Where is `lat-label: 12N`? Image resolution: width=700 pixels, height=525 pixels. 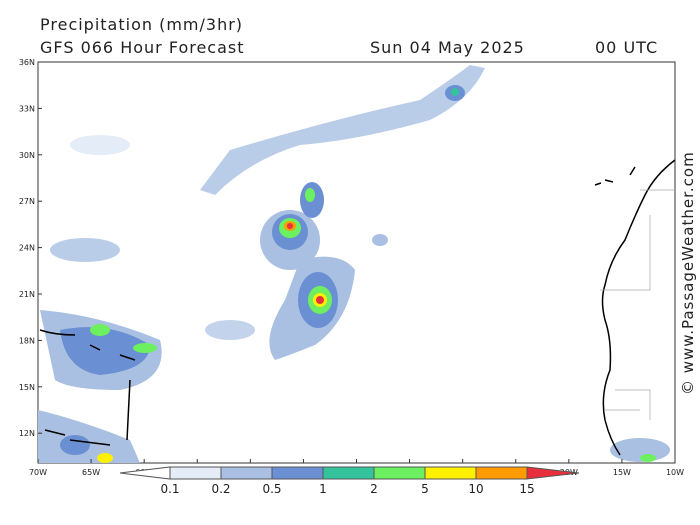 lat-label: 12N is located at coordinates (27, 433).